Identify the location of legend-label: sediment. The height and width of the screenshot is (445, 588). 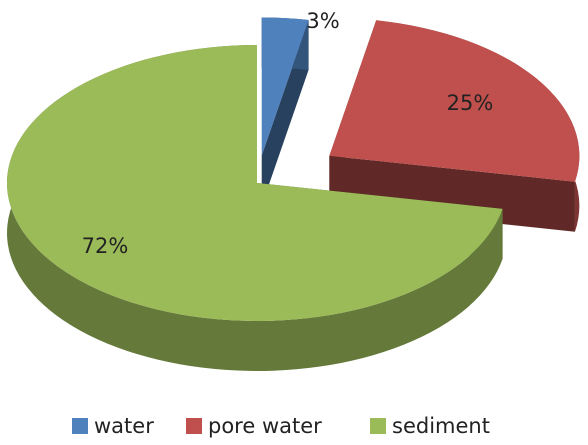
(441, 426).